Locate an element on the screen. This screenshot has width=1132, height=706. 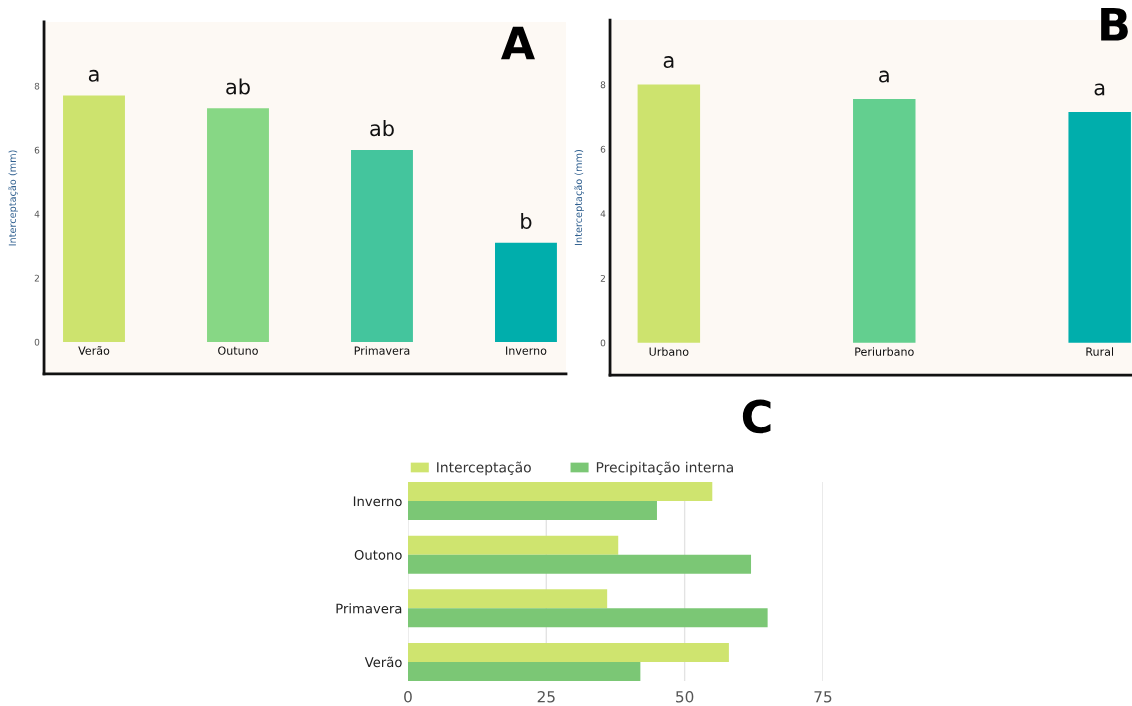
y-tick-label: Outono is located at coordinates (378, 554).